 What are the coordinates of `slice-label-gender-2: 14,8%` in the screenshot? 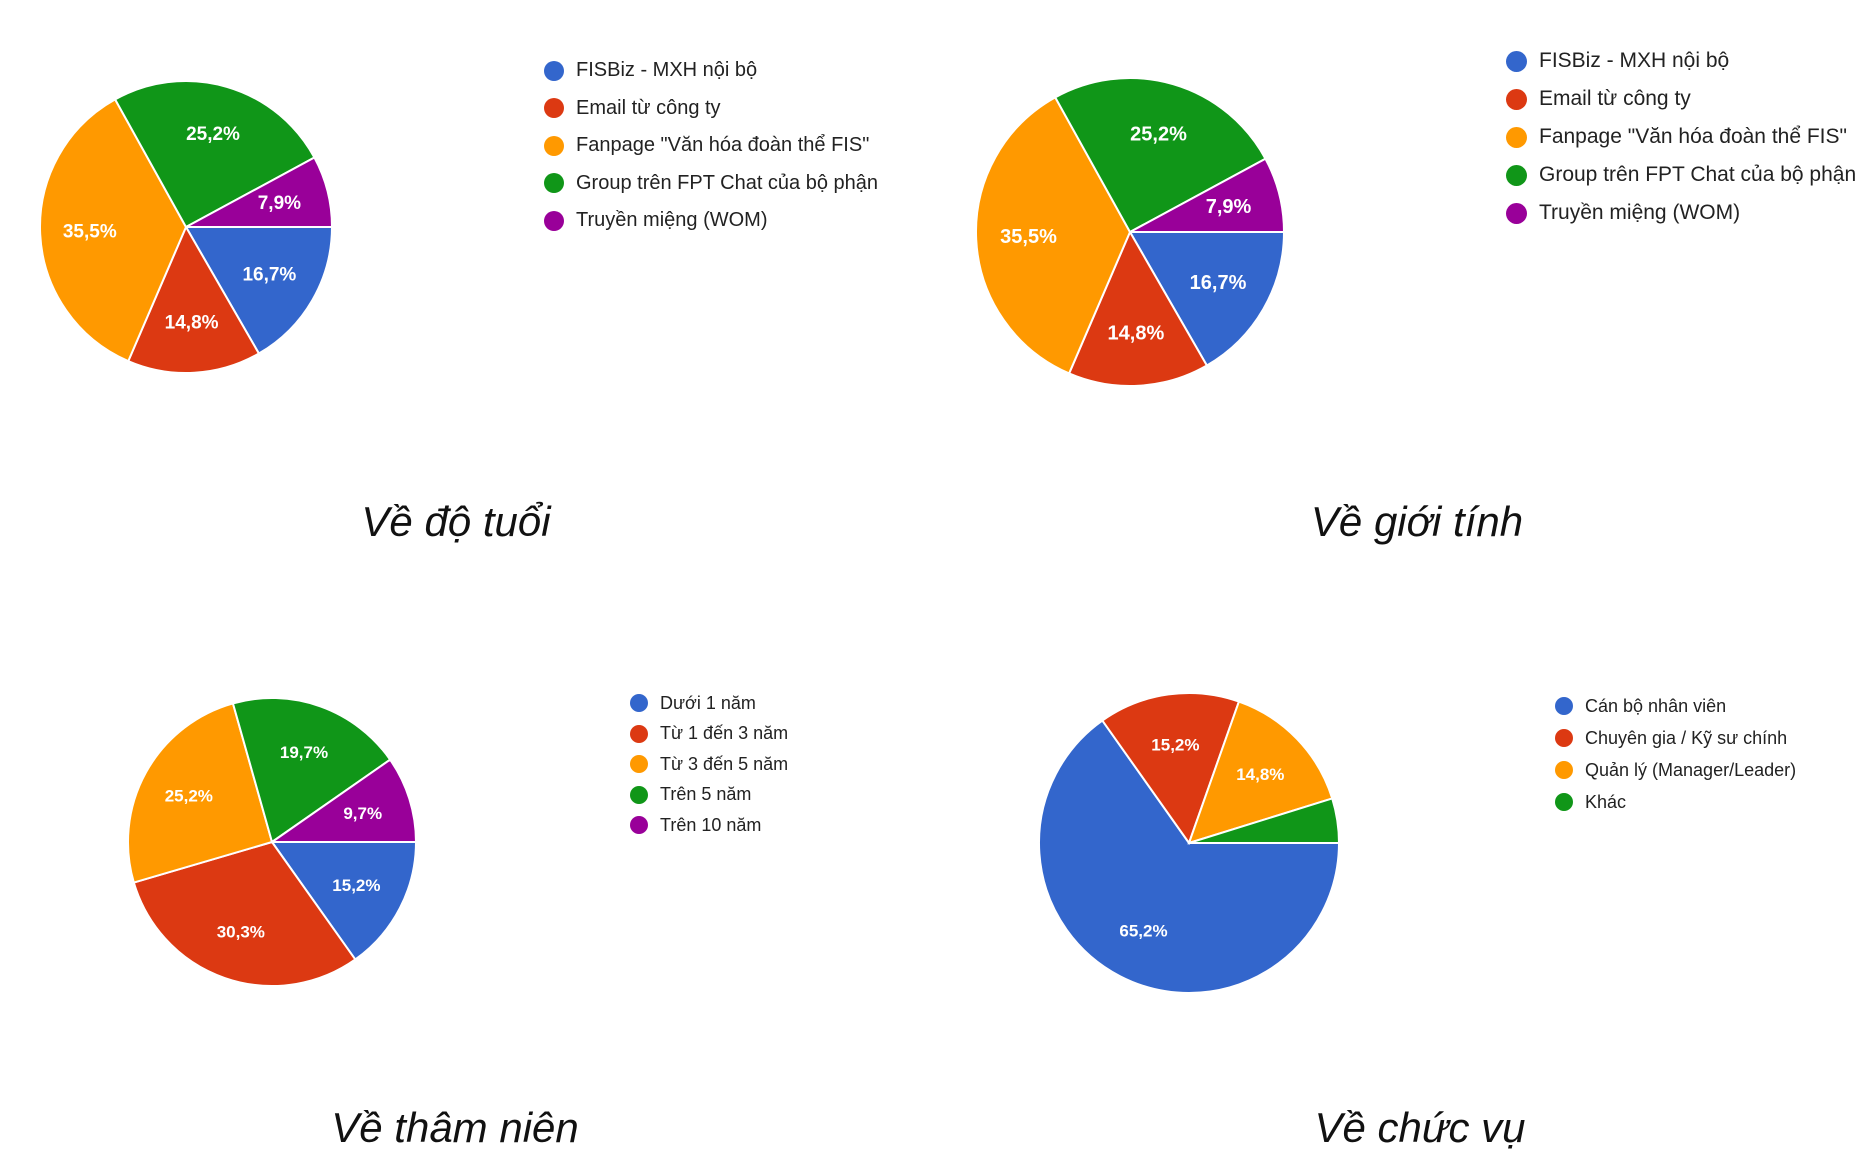 It's located at (1136, 334).